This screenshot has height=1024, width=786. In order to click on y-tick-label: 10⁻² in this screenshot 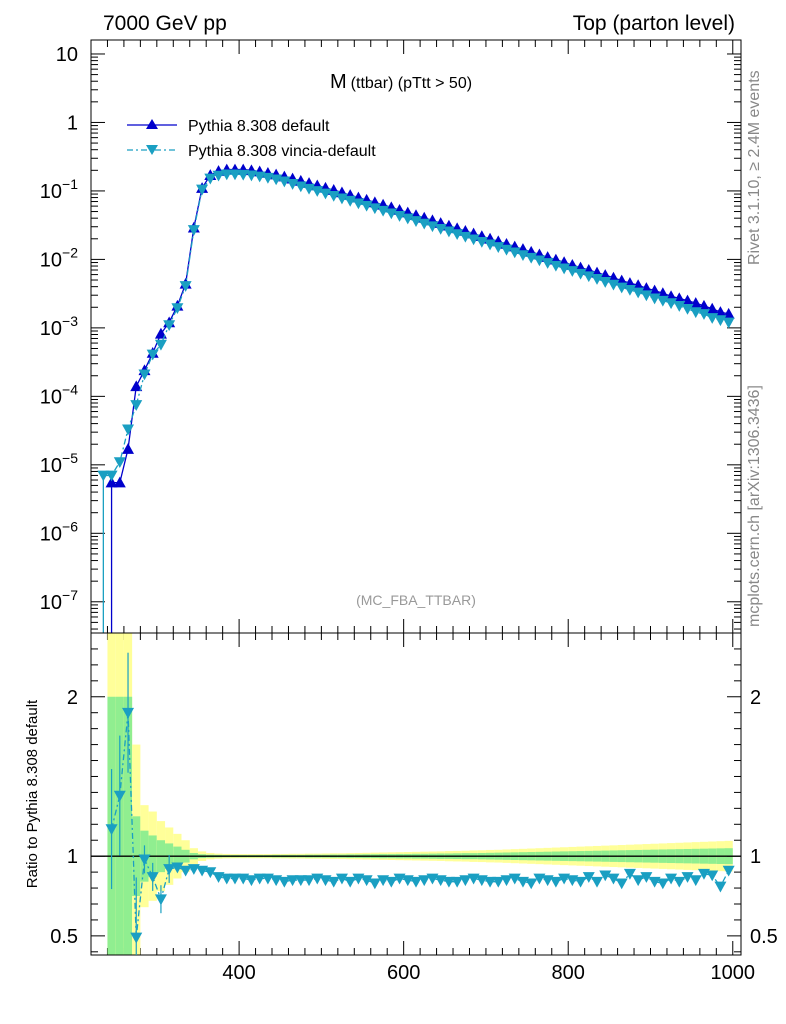, I will do `click(59, 257)`.